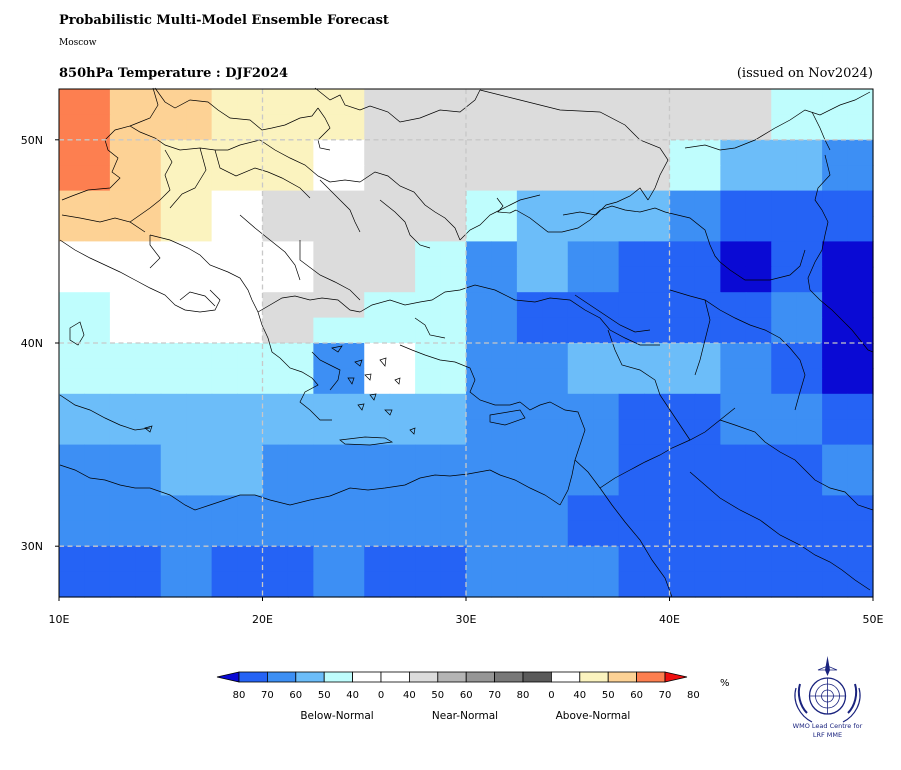 This screenshot has width=901, height=770. I want to click on x-tick-label: 50E, so click(873, 619).